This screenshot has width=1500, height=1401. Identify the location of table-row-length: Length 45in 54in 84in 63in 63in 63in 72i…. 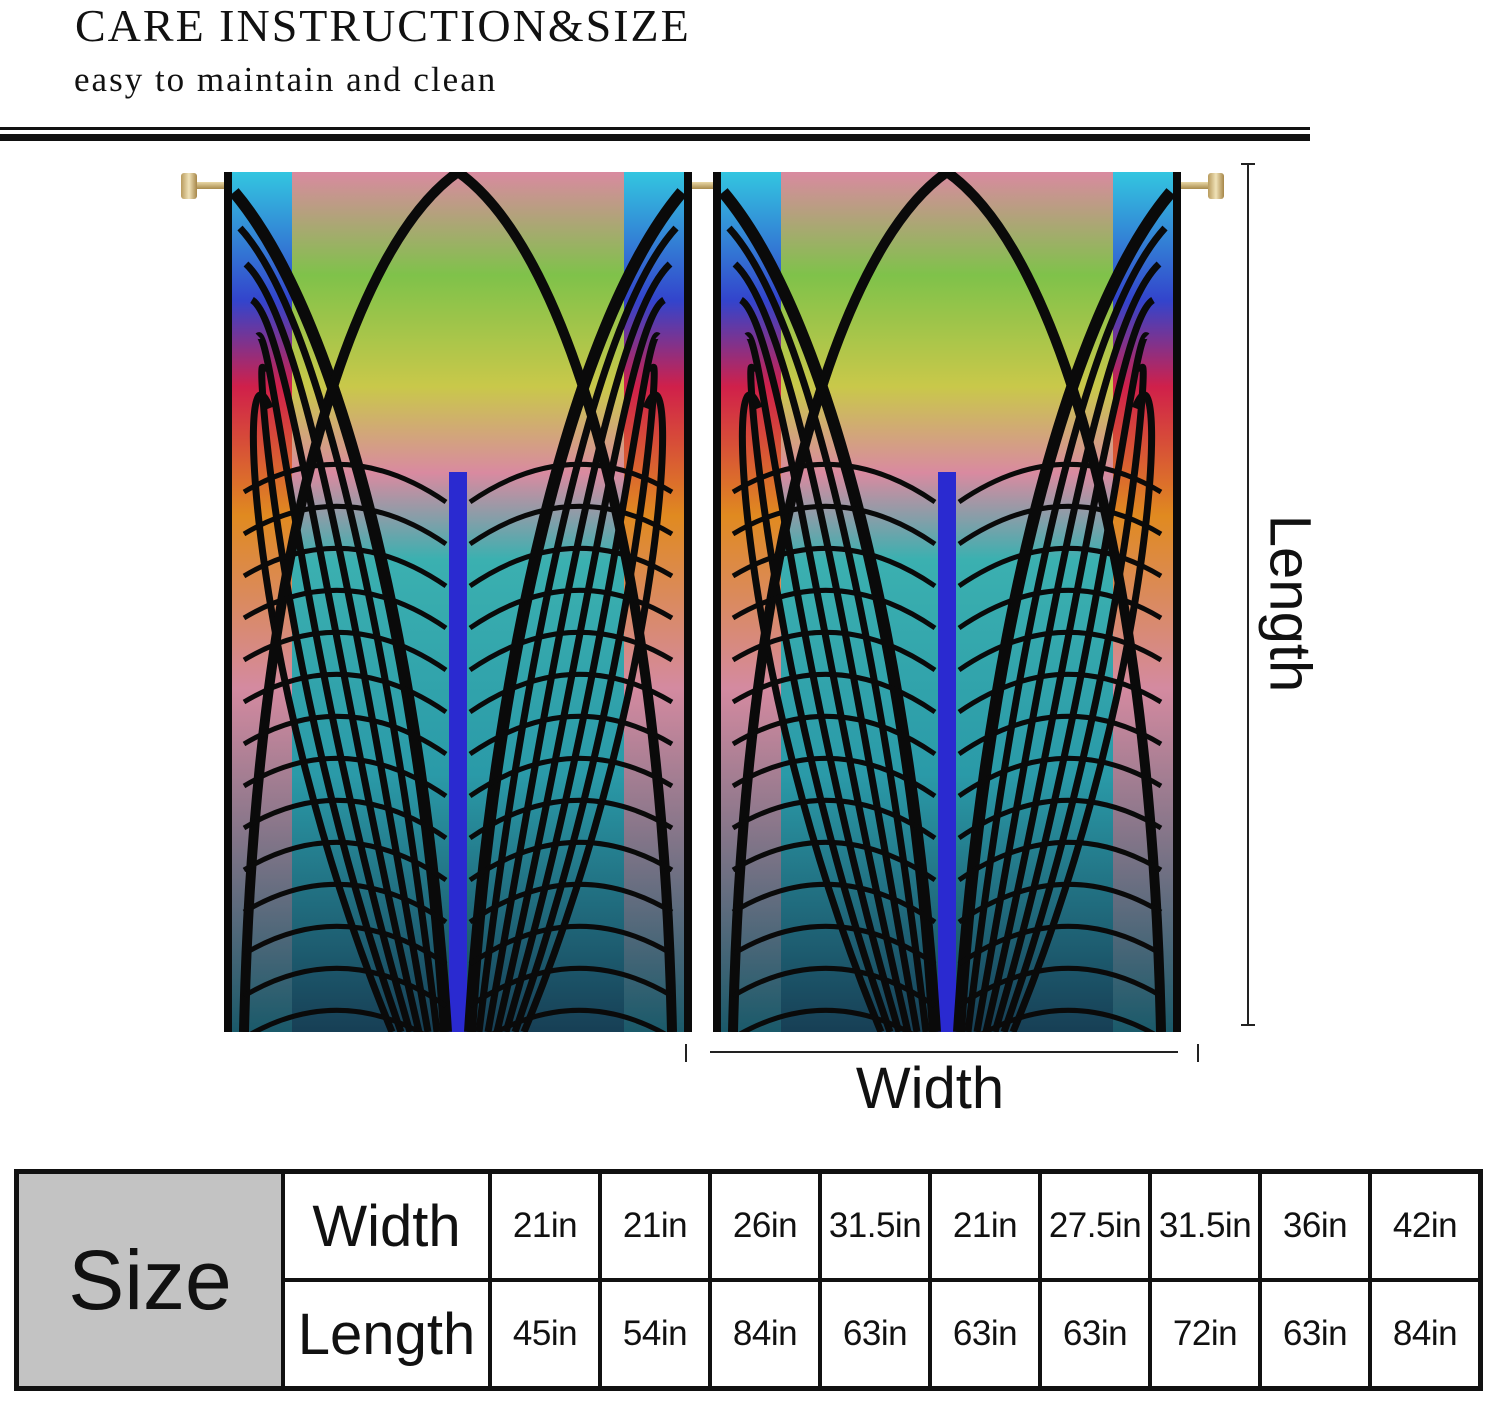
(750, 1334).